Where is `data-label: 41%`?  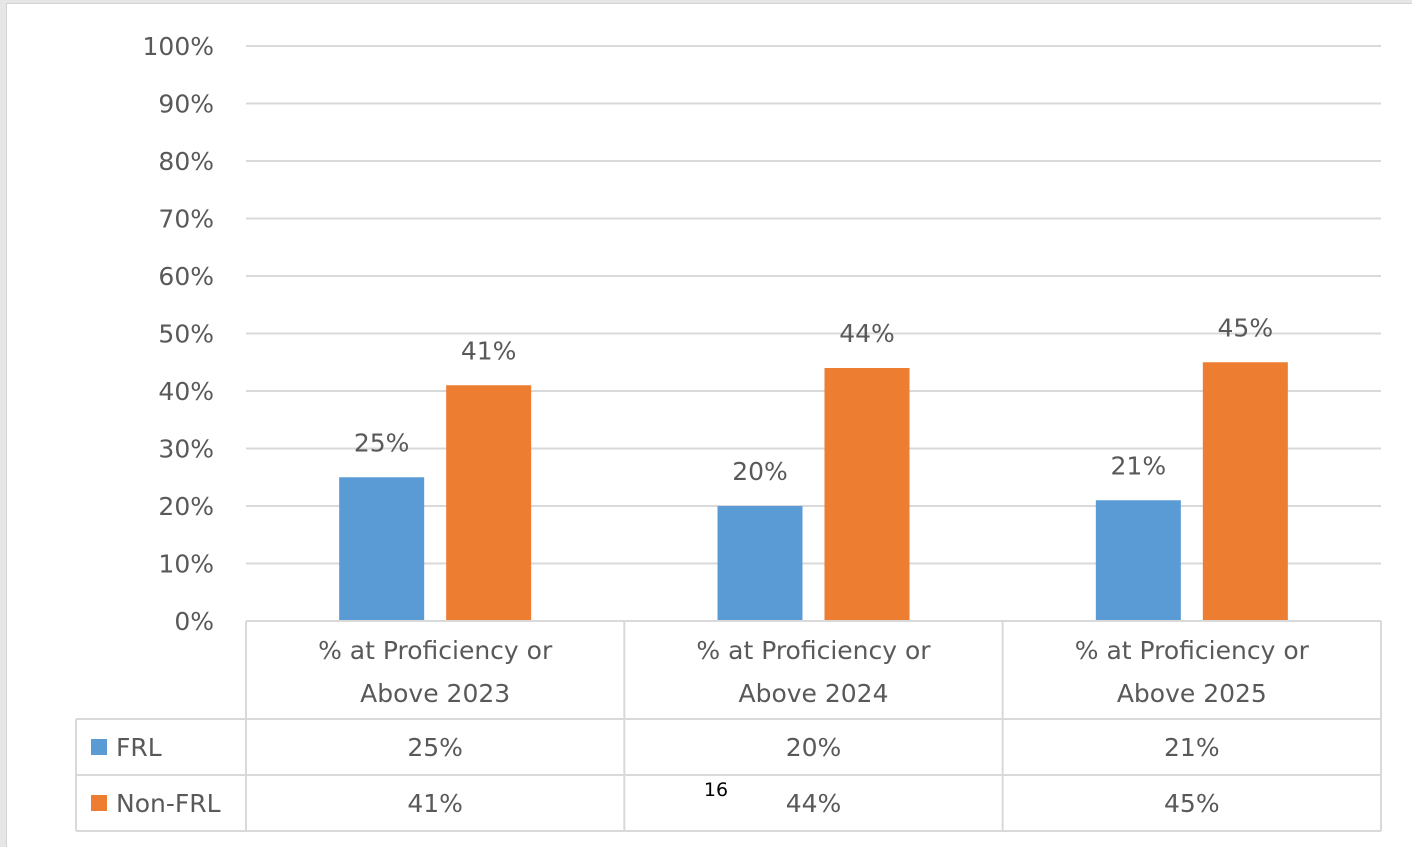 data-label: 41% is located at coordinates (489, 350).